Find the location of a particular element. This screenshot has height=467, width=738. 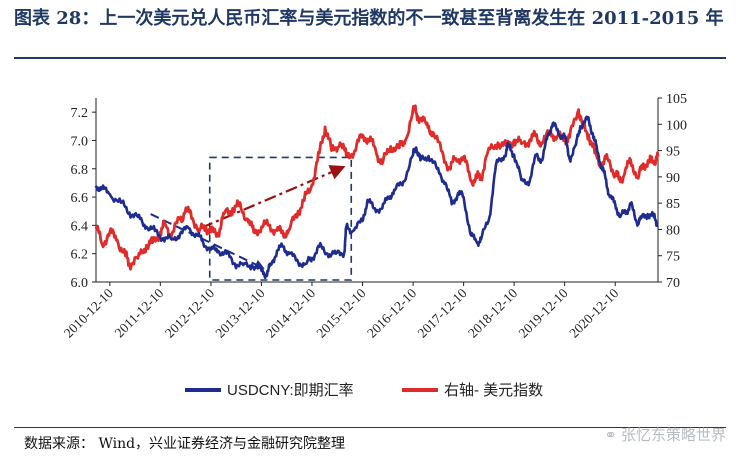

y-left-tick-label: 7.2 is located at coordinates (80, 113).